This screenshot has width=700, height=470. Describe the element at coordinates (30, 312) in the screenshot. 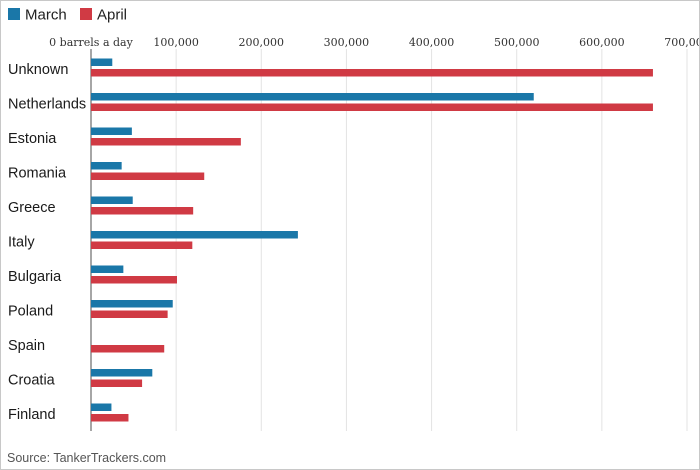

I see `category-label: Poland` at that location.